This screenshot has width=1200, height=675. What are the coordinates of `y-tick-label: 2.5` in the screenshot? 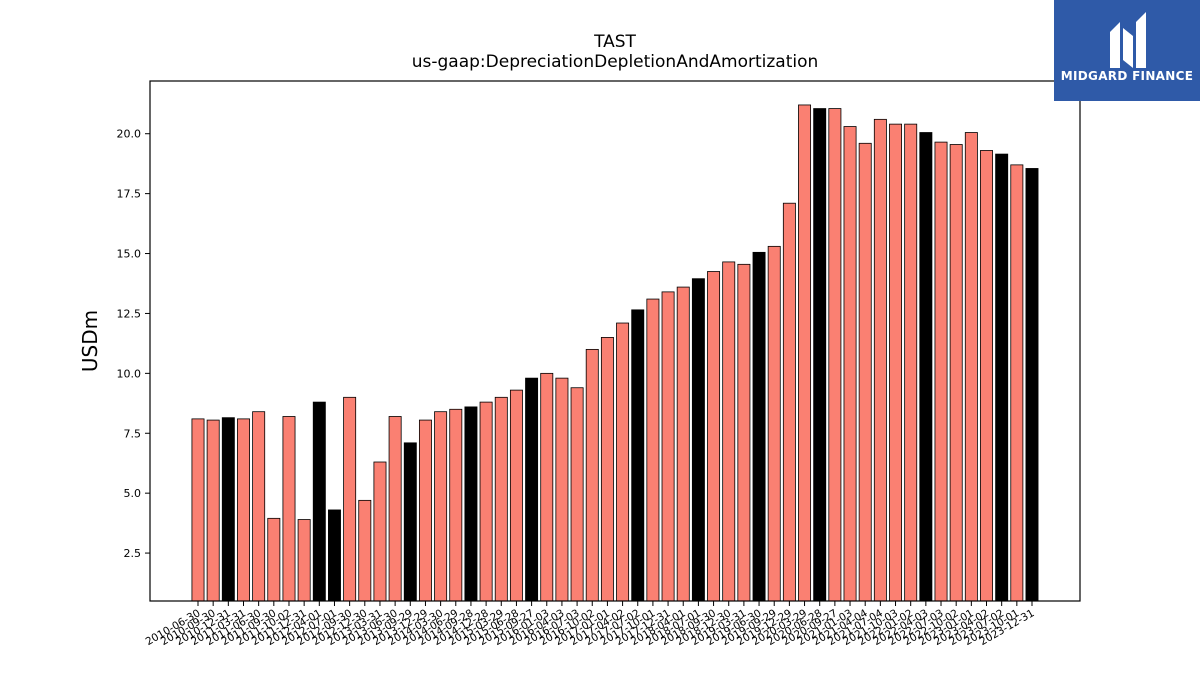 It's located at (133, 553).